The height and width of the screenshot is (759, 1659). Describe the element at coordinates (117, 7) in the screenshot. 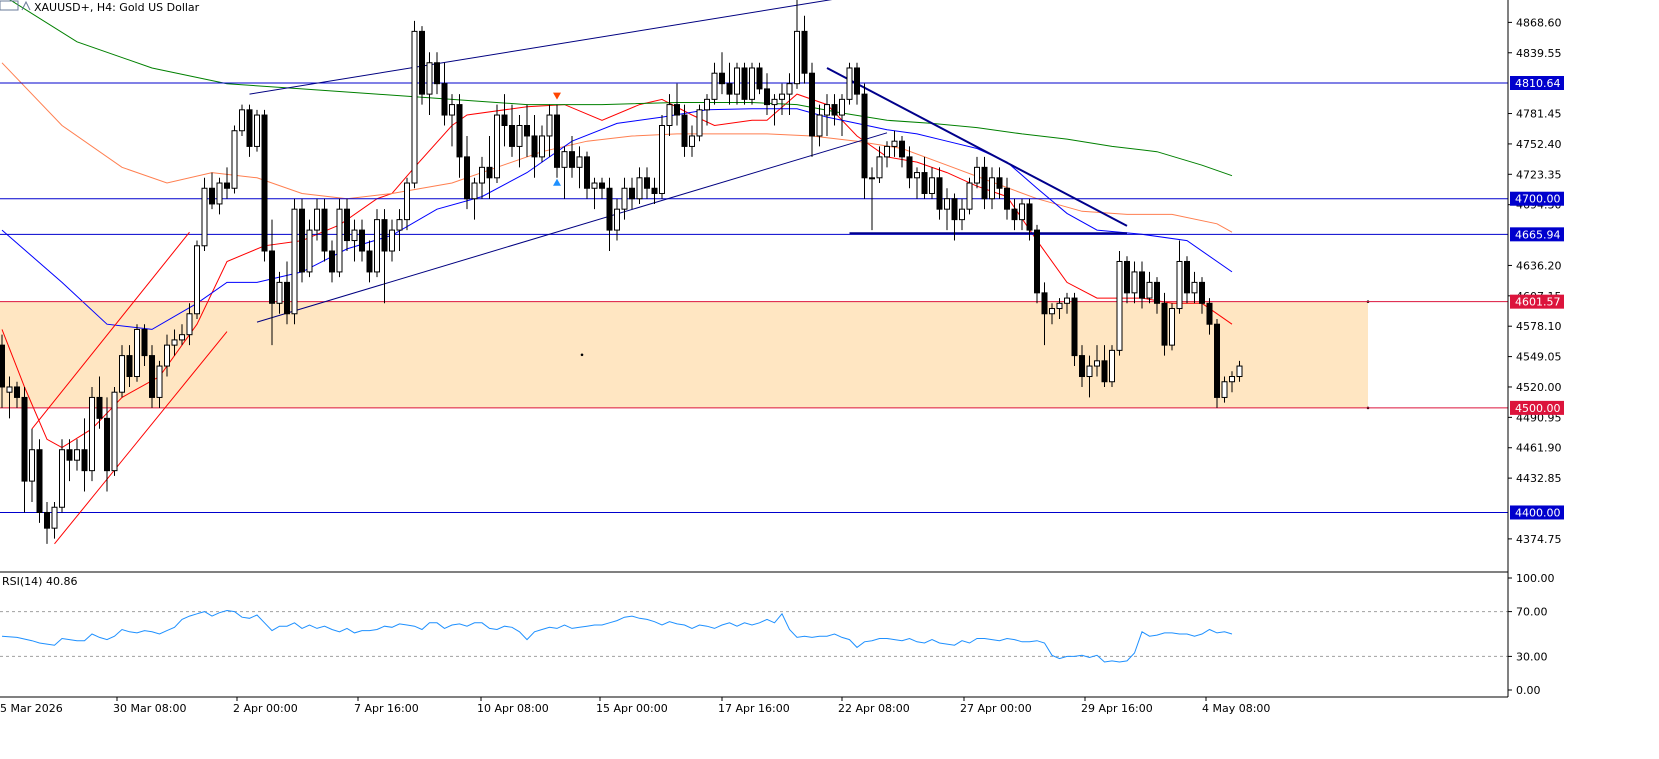

I see `chart-title: XAUUSD+, H4: Gold US Dollar` at that location.